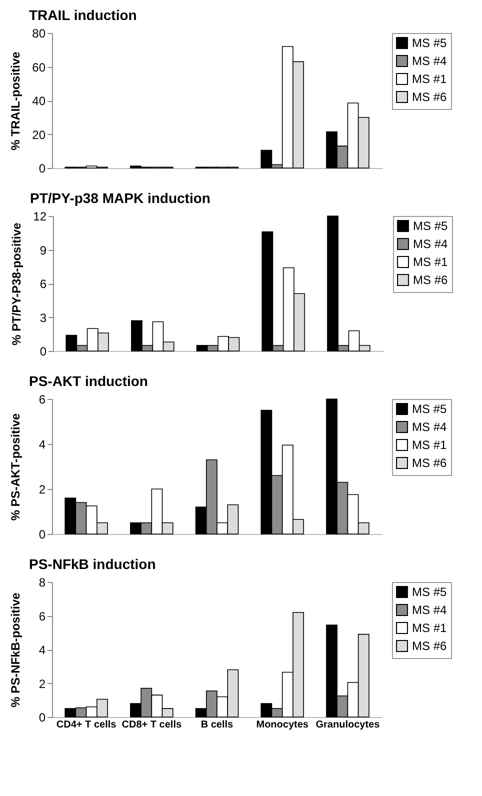 The height and width of the screenshot is (796, 482). What do you see at coordinates (40, 217) in the screenshot?
I see `y-tick-label: 12` at bounding box center [40, 217].